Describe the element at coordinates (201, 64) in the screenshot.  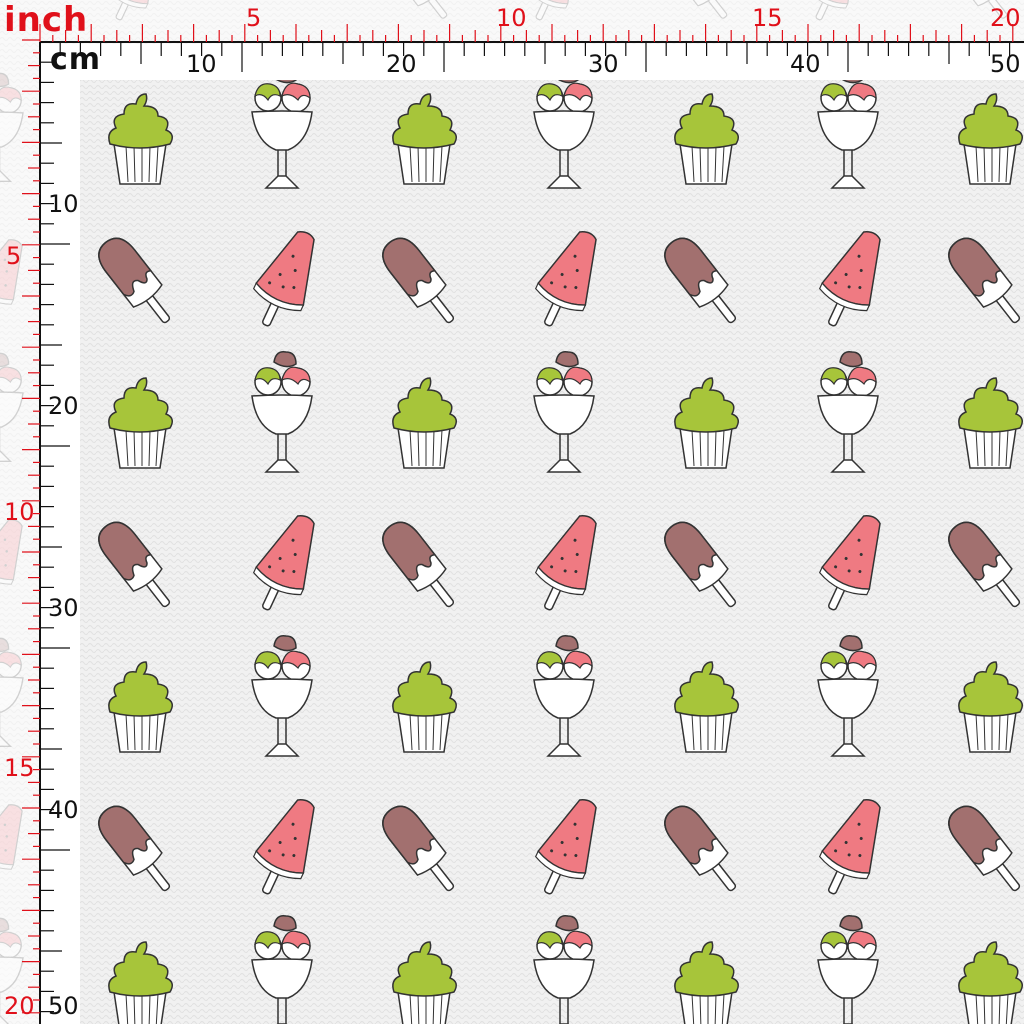
I see `top-cm-label: 10` at that location.